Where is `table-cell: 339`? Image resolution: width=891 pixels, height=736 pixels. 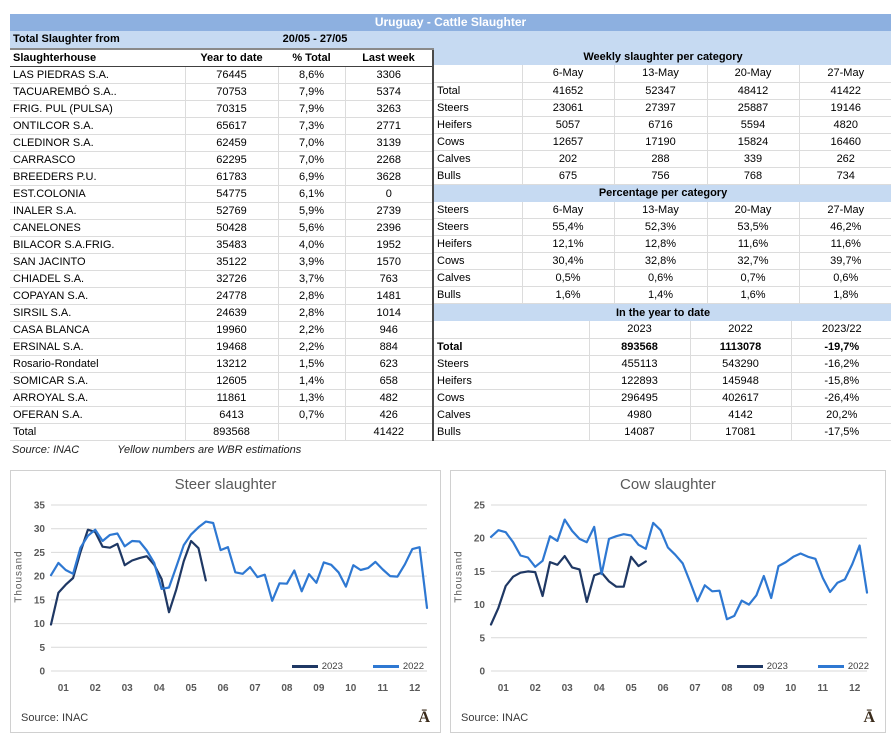
table-cell: 339 is located at coordinates (752, 159).